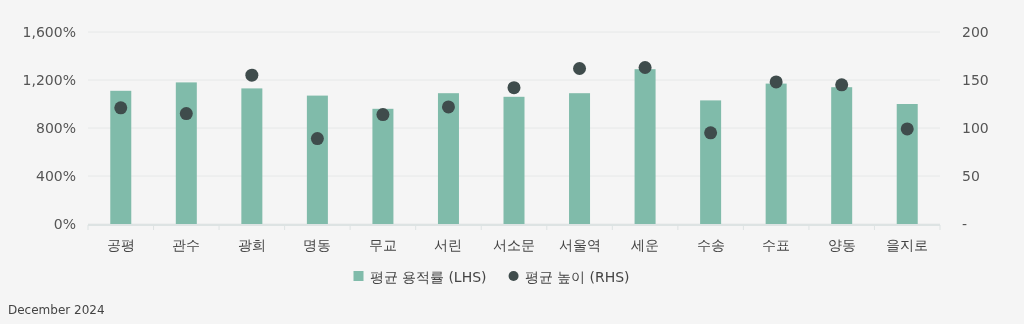 The image size is (1024, 324). What do you see at coordinates (56, 310) in the screenshot?
I see `text: December 2024` at bounding box center [56, 310].